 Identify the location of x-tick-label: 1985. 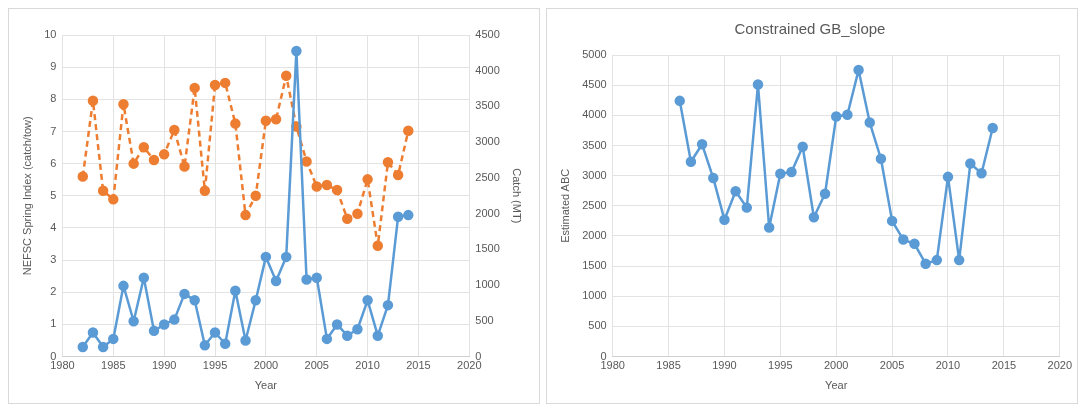
(113, 365).